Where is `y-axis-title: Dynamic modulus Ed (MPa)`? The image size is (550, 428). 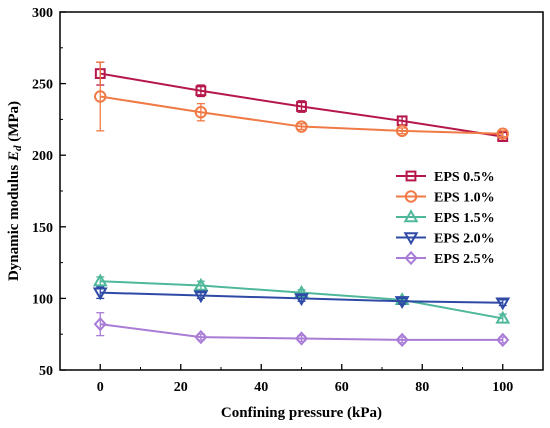 y-axis-title: Dynamic modulus Ed (MPa) is located at coordinates (15, 191).